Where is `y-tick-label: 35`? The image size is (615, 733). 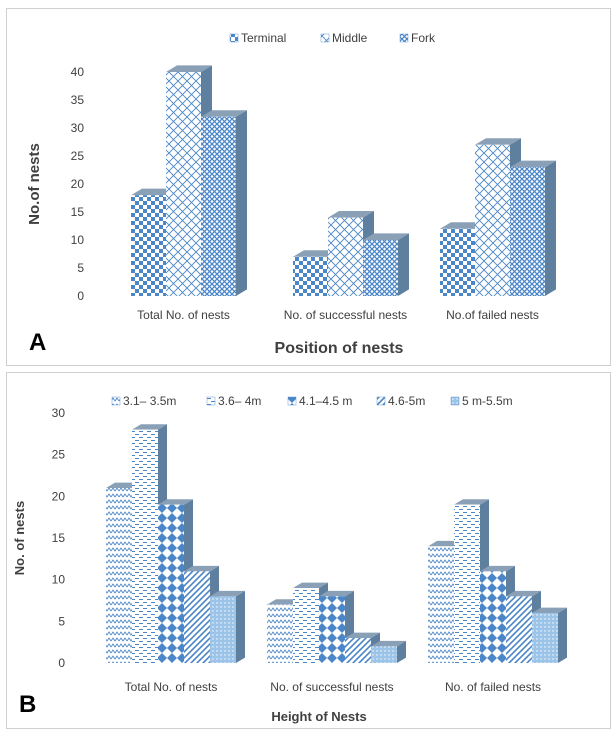 y-tick-label: 35 is located at coordinates (78, 100).